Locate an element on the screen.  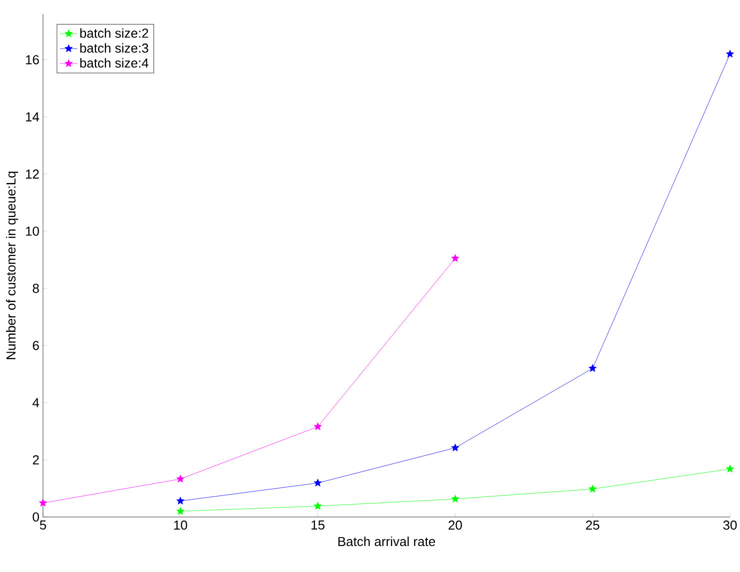
y-tick-label: 14 is located at coordinates (33, 117).